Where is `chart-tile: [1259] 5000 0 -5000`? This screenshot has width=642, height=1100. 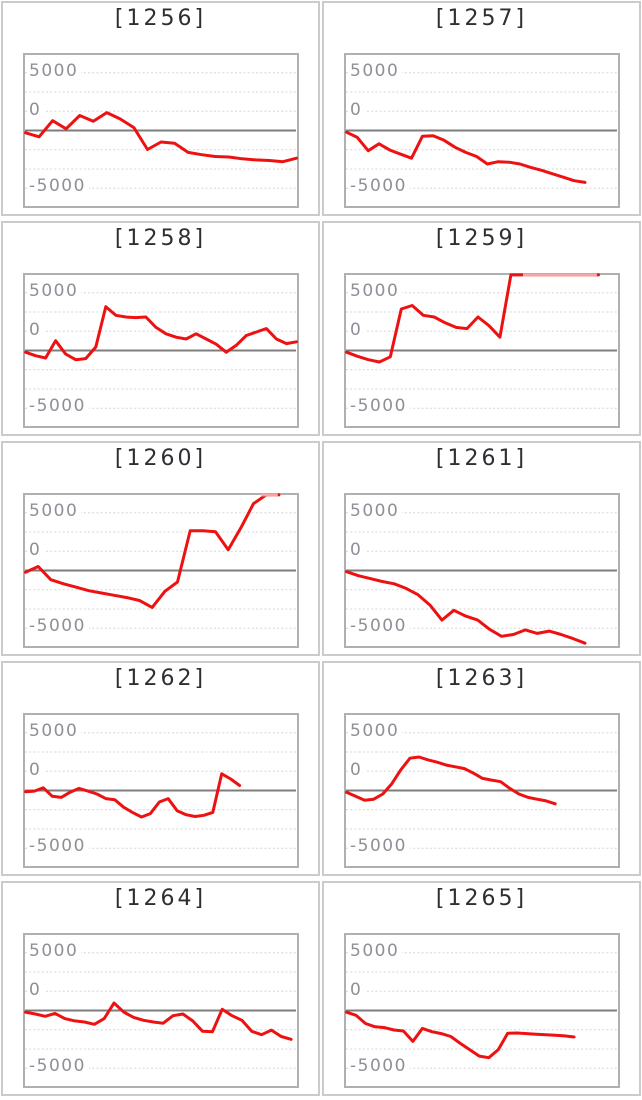 chart-tile: [1259] 5000 0 -5000 is located at coordinates (481, 328).